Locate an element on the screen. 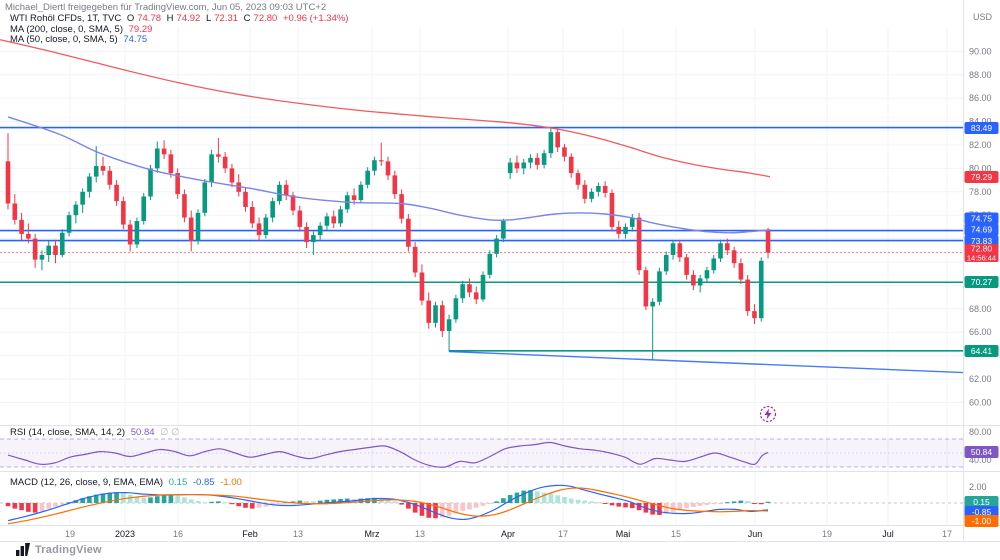 Image resolution: width=1000 pixels, height=560 pixels. macd-signal-line is located at coordinates (388, 506).